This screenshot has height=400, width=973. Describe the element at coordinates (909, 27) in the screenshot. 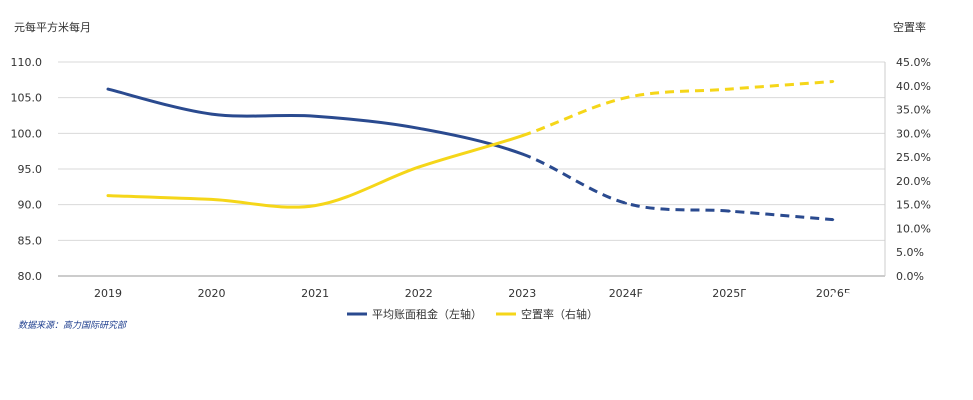

I see `right-axis-title: 空置率` at that location.